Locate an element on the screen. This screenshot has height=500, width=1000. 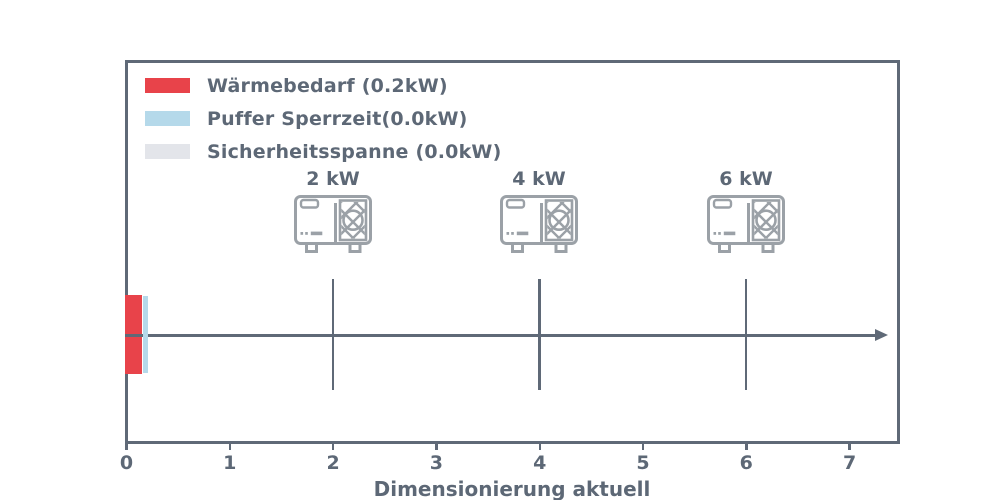
bar-heat-demand is located at coordinates (133, 334).